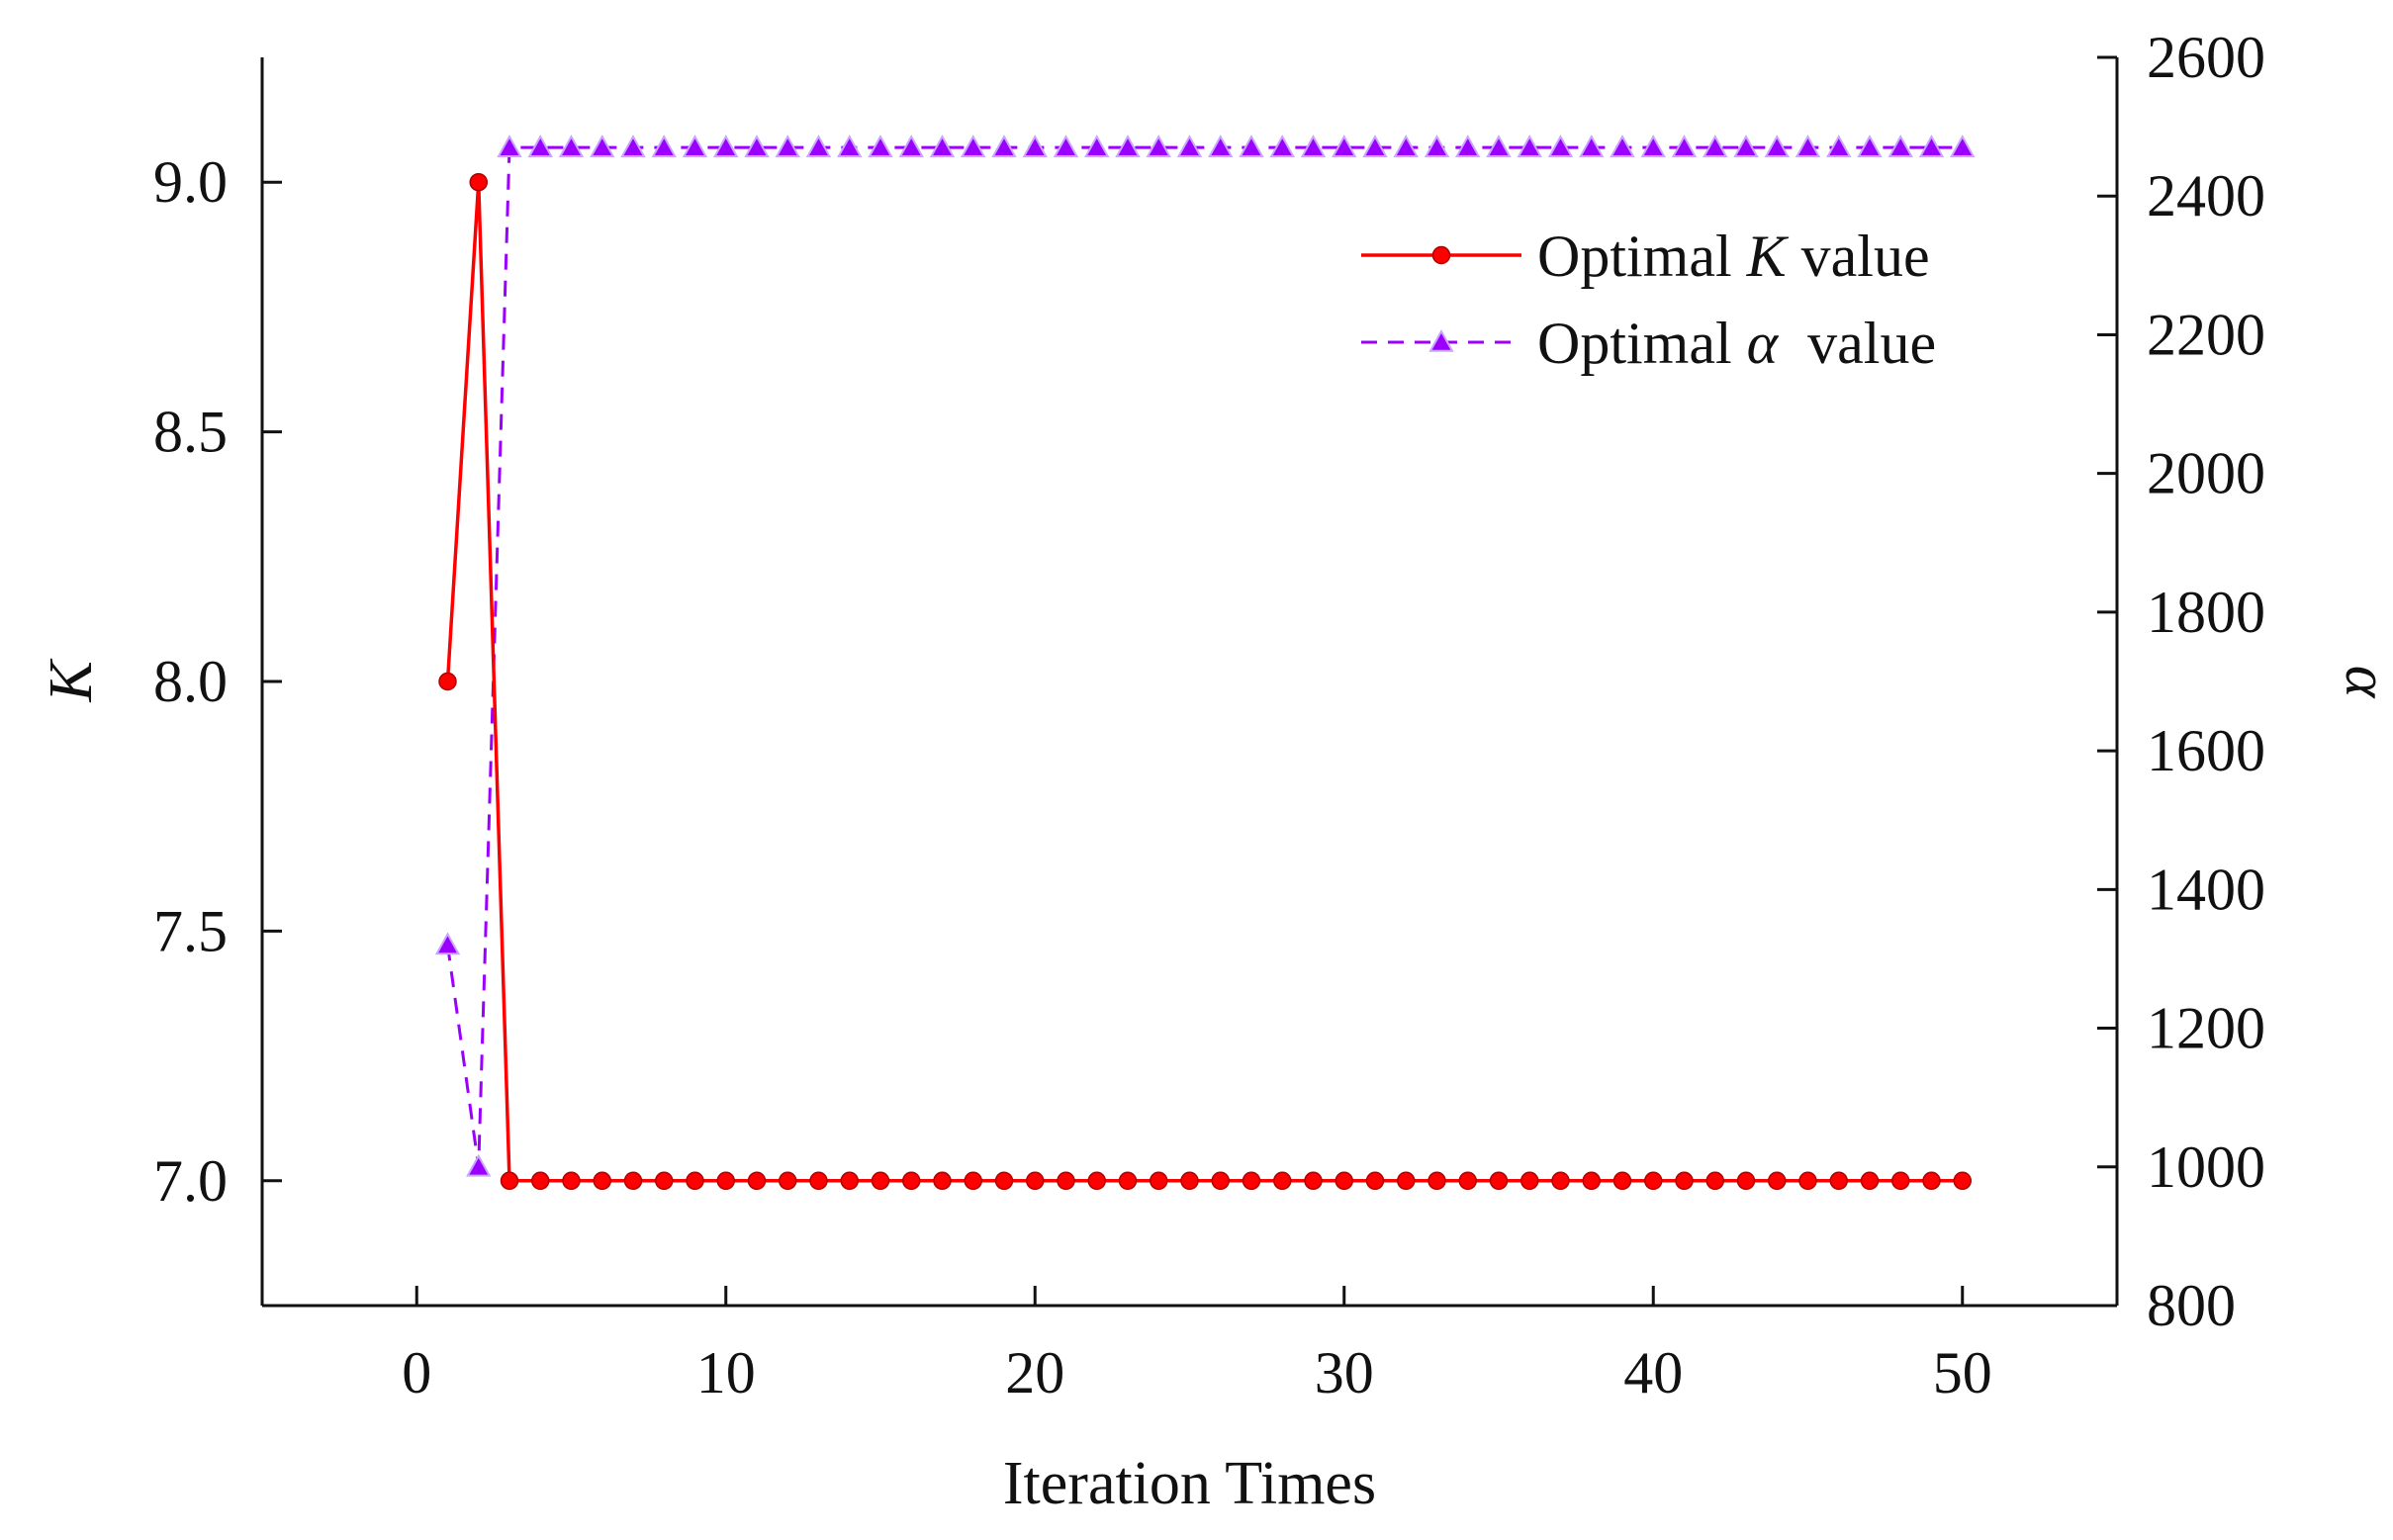 Image resolution: width=2393 pixels, height=1540 pixels. Describe the element at coordinates (2206, 889) in the screenshot. I see `y-right-tick-label: 1400` at that location.